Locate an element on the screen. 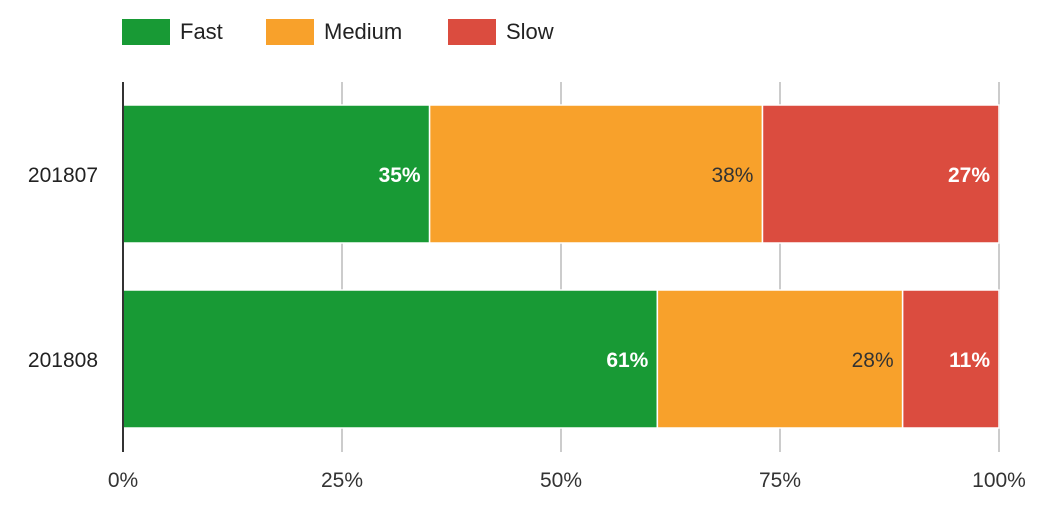 The width and height of the screenshot is (1056, 526). legend-label-slow: Slow is located at coordinates (530, 31).